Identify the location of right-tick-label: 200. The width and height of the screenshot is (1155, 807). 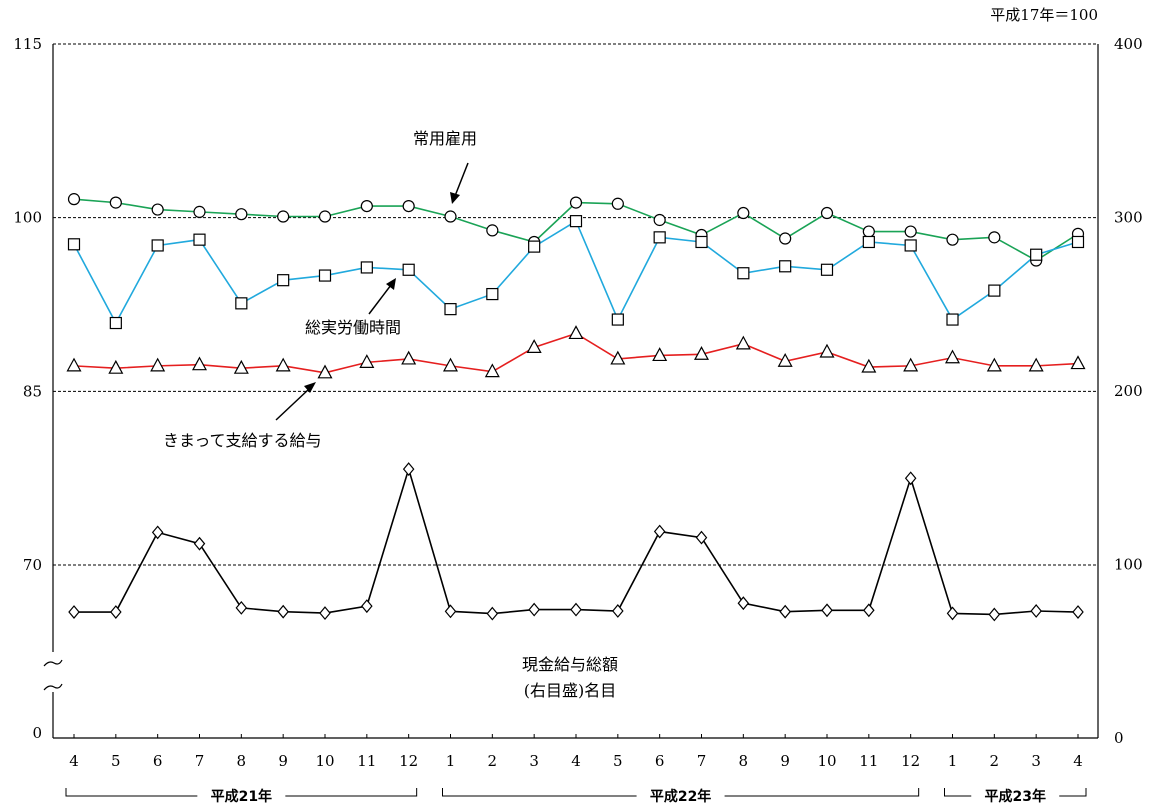
(1128, 391).